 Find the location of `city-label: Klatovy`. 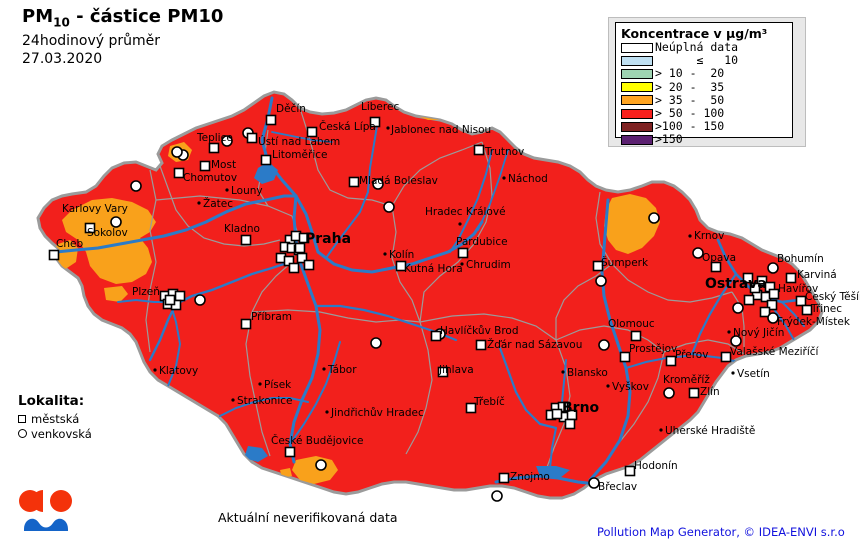

city-label: Klatovy is located at coordinates (178, 371).